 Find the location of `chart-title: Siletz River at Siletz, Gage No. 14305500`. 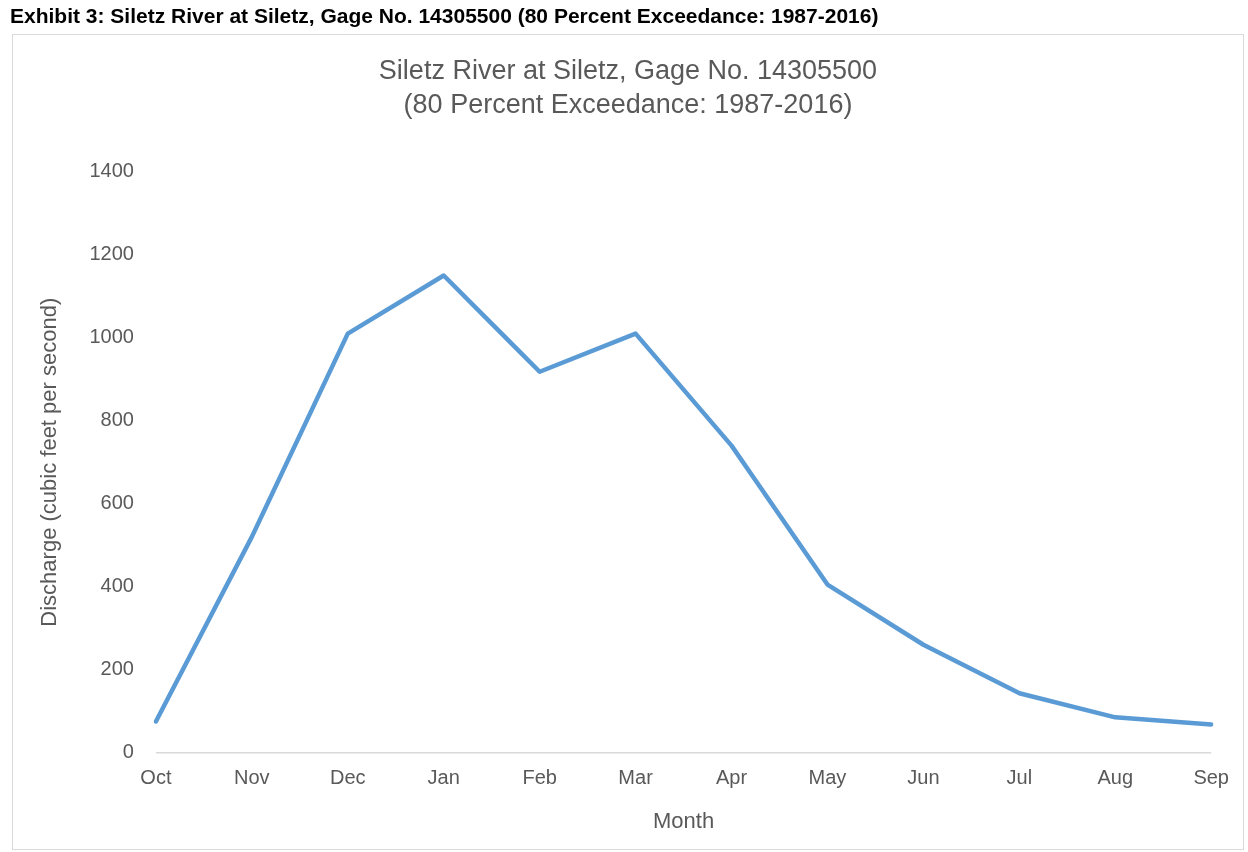

chart-title: Siletz River at Siletz, Gage No. 14305500 is located at coordinates (628, 69).